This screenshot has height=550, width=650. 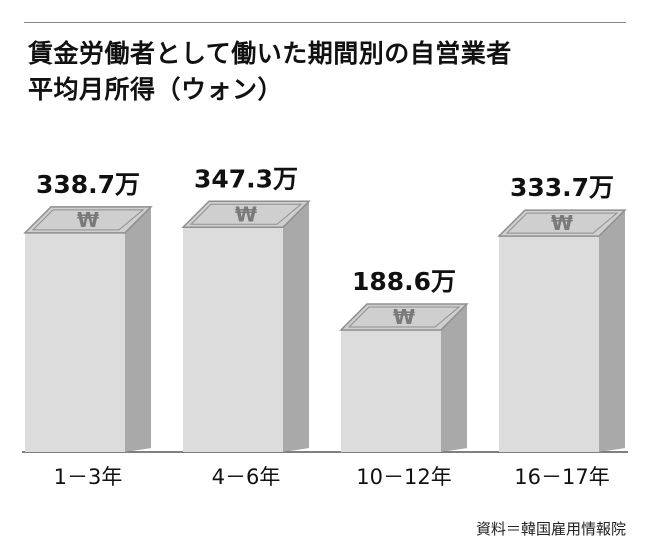 What do you see at coordinates (561, 477) in the screenshot?
I see `x-tick-label: 16－17年` at bounding box center [561, 477].